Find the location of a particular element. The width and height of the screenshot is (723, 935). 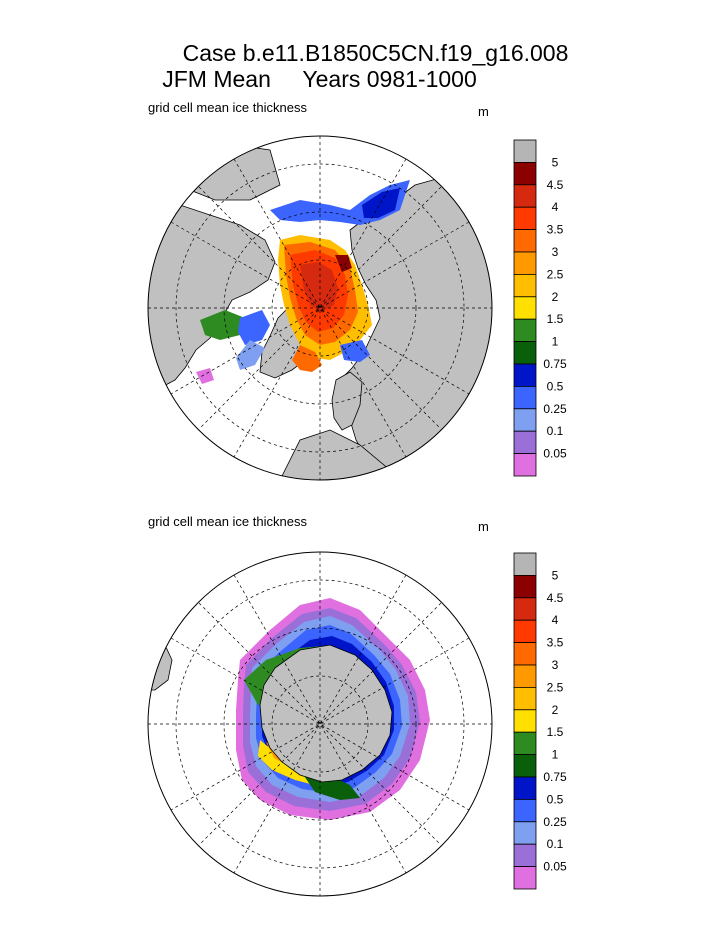

north-colorbar-tick-label: 0.5 is located at coordinates (555, 386).